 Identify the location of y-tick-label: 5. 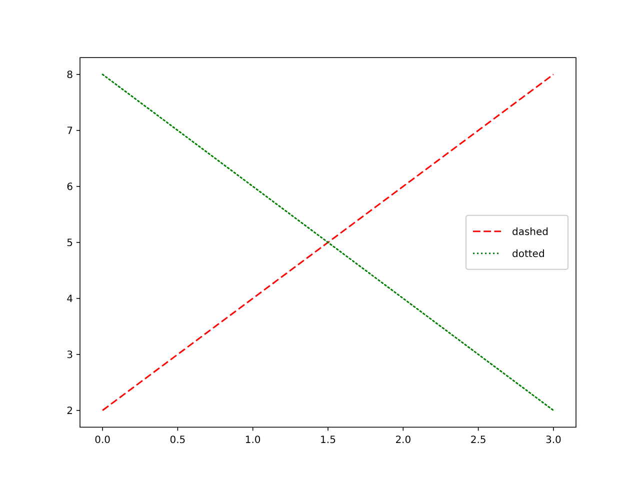
(69, 243).